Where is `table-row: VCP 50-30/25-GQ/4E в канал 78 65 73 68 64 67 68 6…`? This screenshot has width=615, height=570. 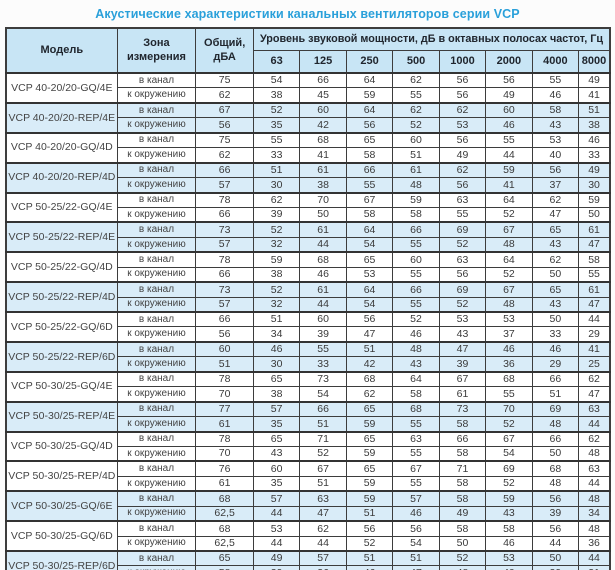
table-row: VCP 50-30/25-GQ/4E в канал 78 65 73 68 64 67 68 6… is located at coordinates (308, 386).